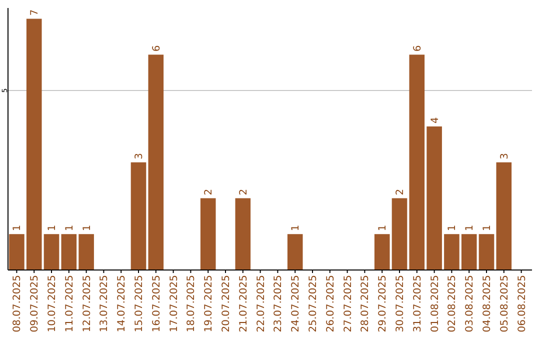  I want to click on x-tick-label: 04.08.2025, so click(487, 303).